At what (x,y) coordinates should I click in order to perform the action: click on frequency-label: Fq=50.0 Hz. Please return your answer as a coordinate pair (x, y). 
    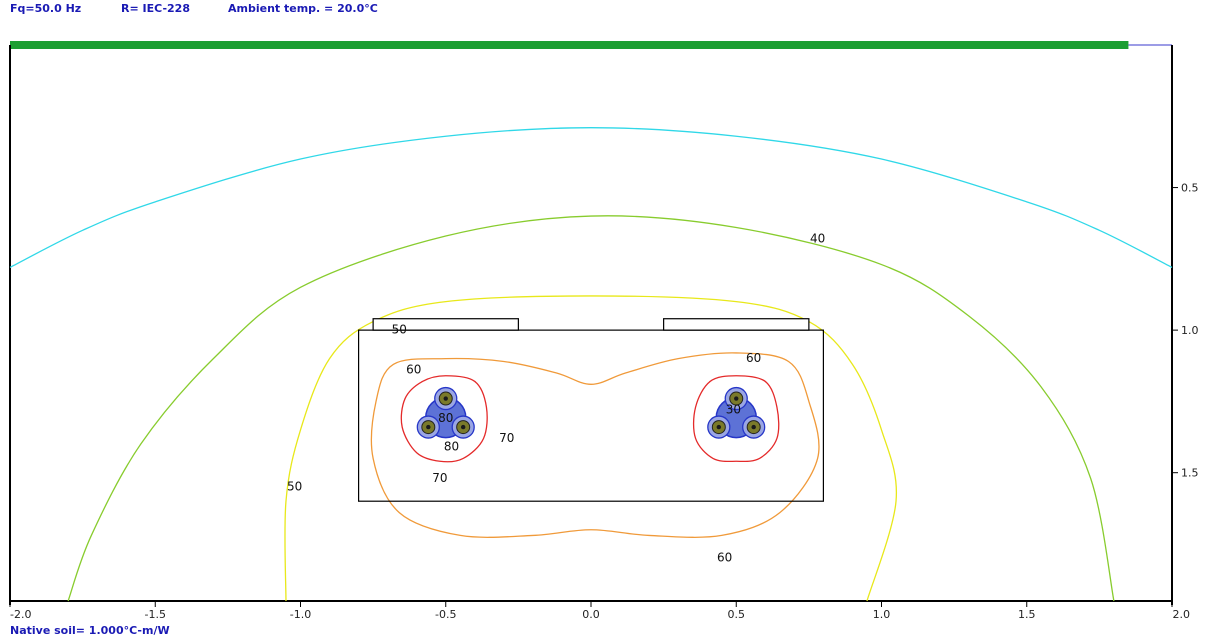
    Looking at the image, I should click on (46, 8).